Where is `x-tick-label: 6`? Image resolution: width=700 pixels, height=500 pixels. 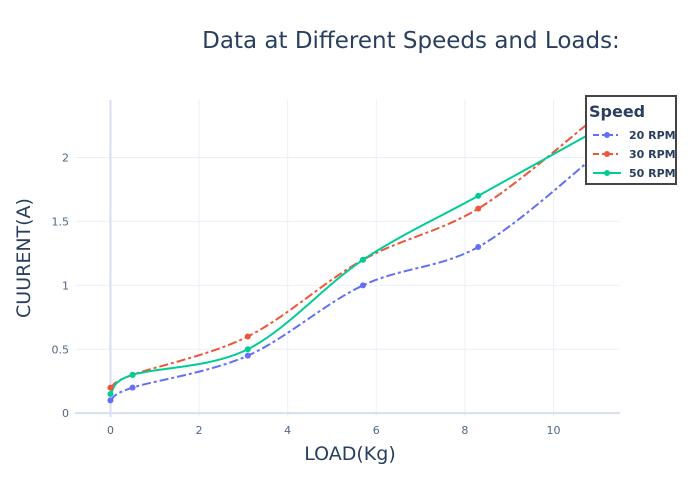 x-tick-label: 6 is located at coordinates (376, 430).